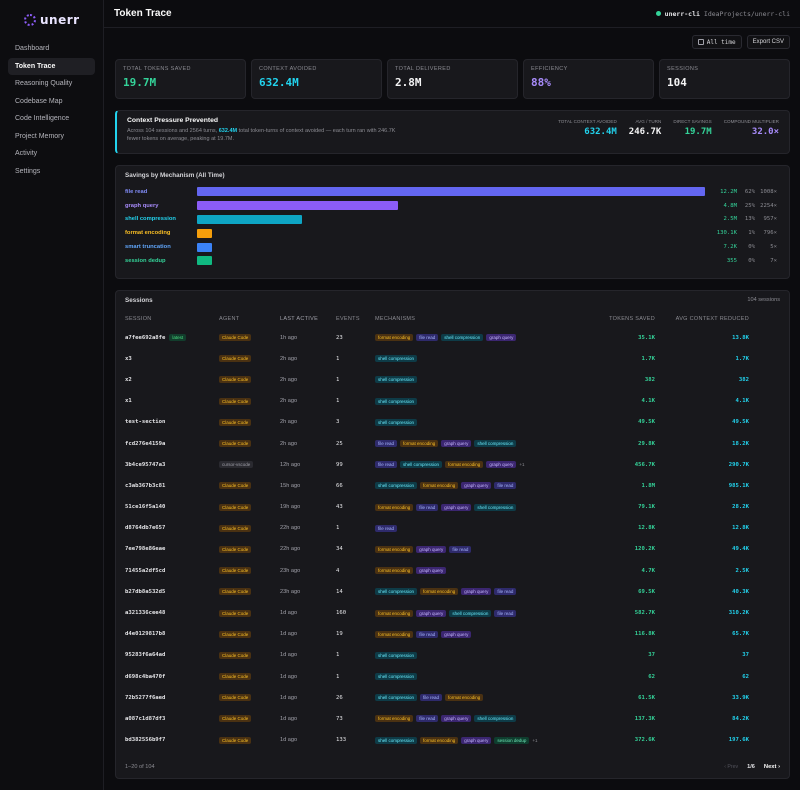 The height and width of the screenshot is (790, 800). What do you see at coordinates (722, 14) in the screenshot?
I see `project-indicator: unerr-cli IdeaProjects/unerr-cli` at bounding box center [722, 14].